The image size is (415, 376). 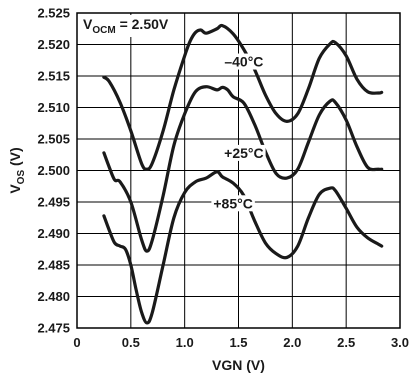 I want to click on y-axis-label-subscript: OS, so click(x=21, y=177).